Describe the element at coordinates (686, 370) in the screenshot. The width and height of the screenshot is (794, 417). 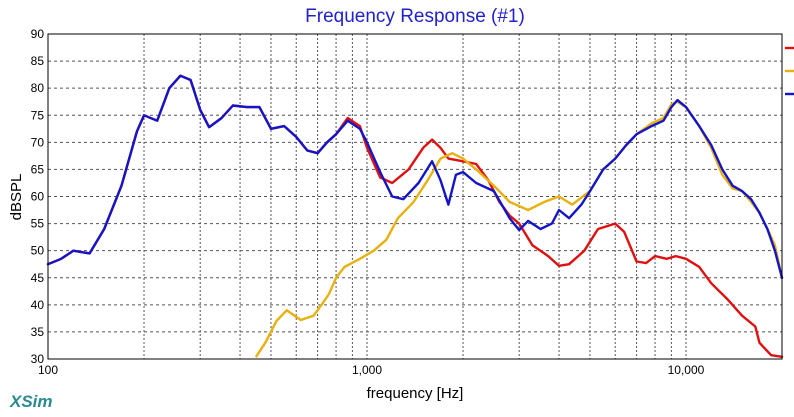
I see `x-tick-label: 10,000` at that location.